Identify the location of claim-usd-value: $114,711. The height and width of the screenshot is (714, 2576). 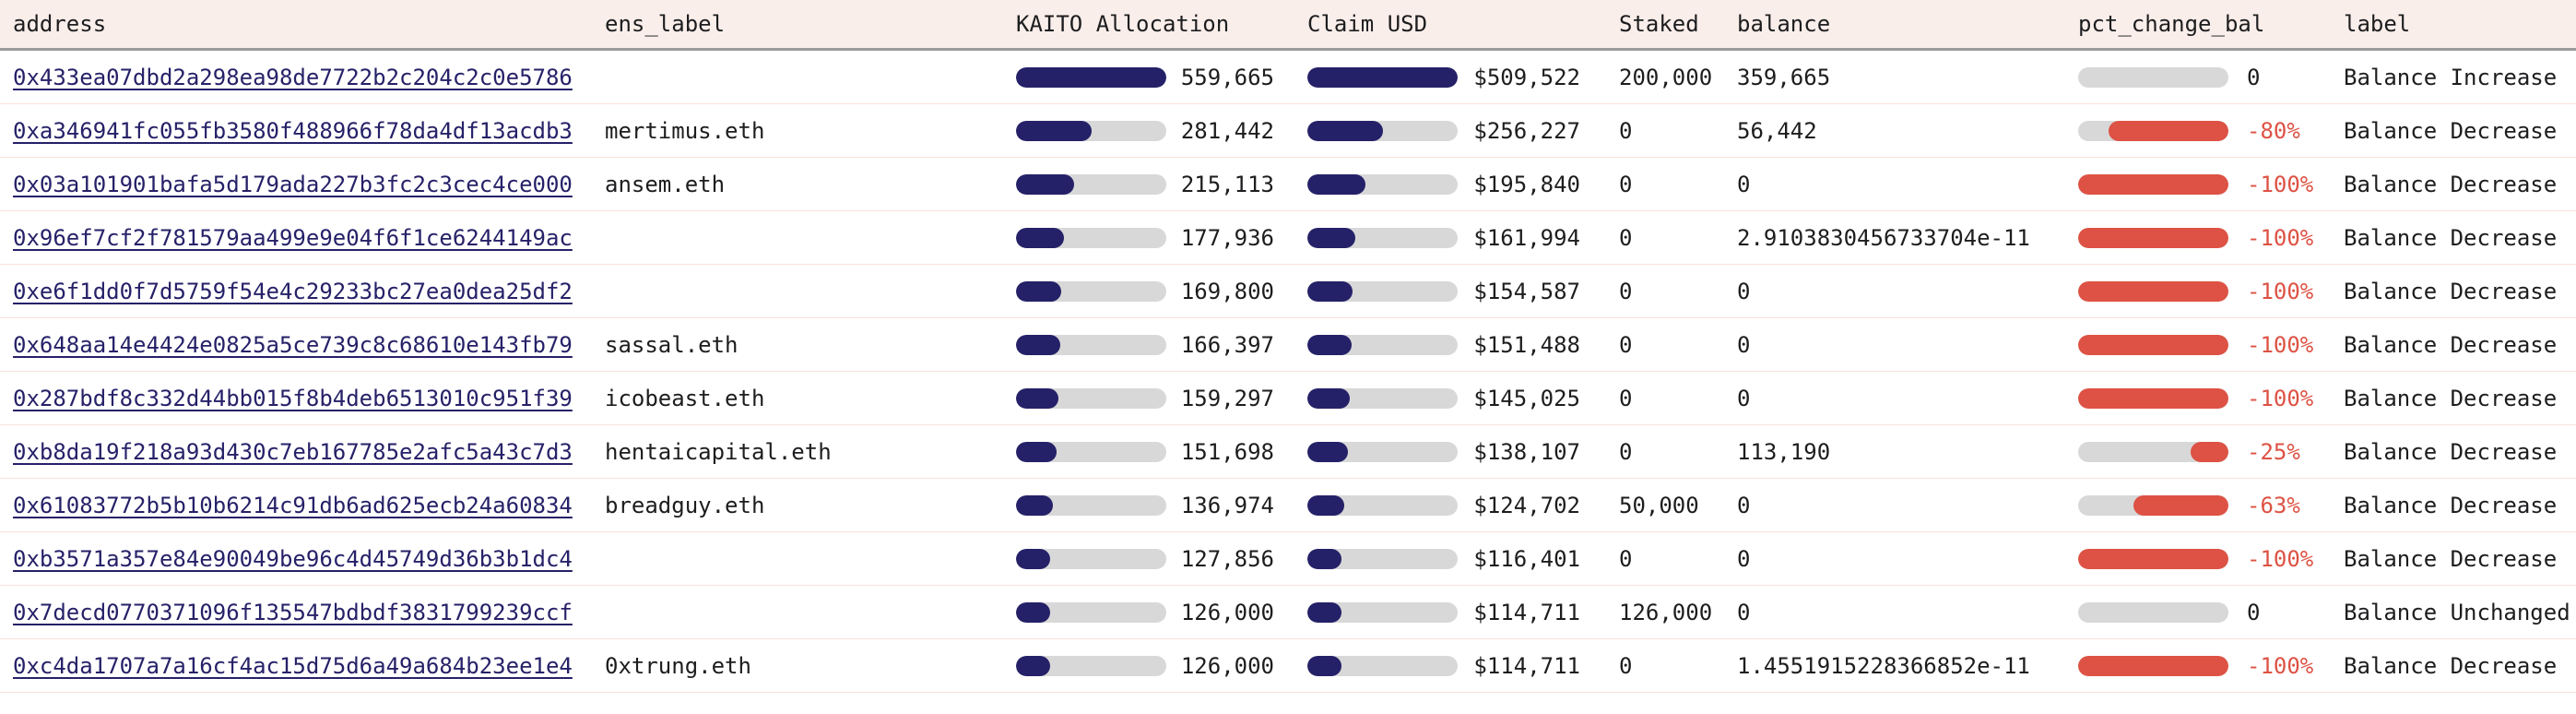
(1526, 665).